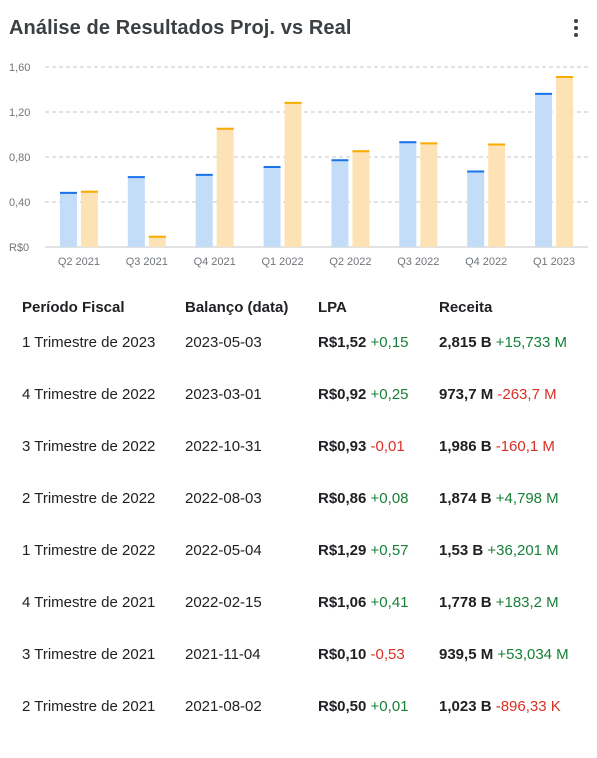  Describe the element at coordinates (79, 262) in the screenshot. I see `x-tick-label: Q2 2021` at that location.